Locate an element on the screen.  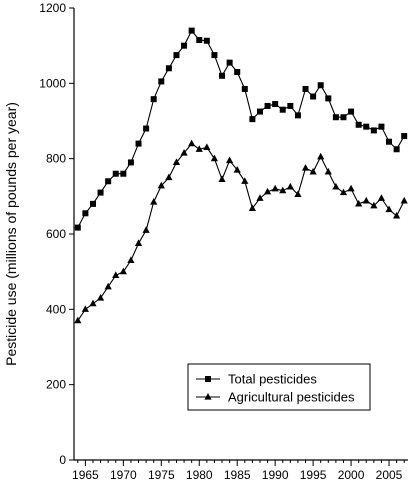
x-ticks: 1965 1970 1975 1980 1985 1990 1995 2000 2005 is located at coordinates (238, 471).